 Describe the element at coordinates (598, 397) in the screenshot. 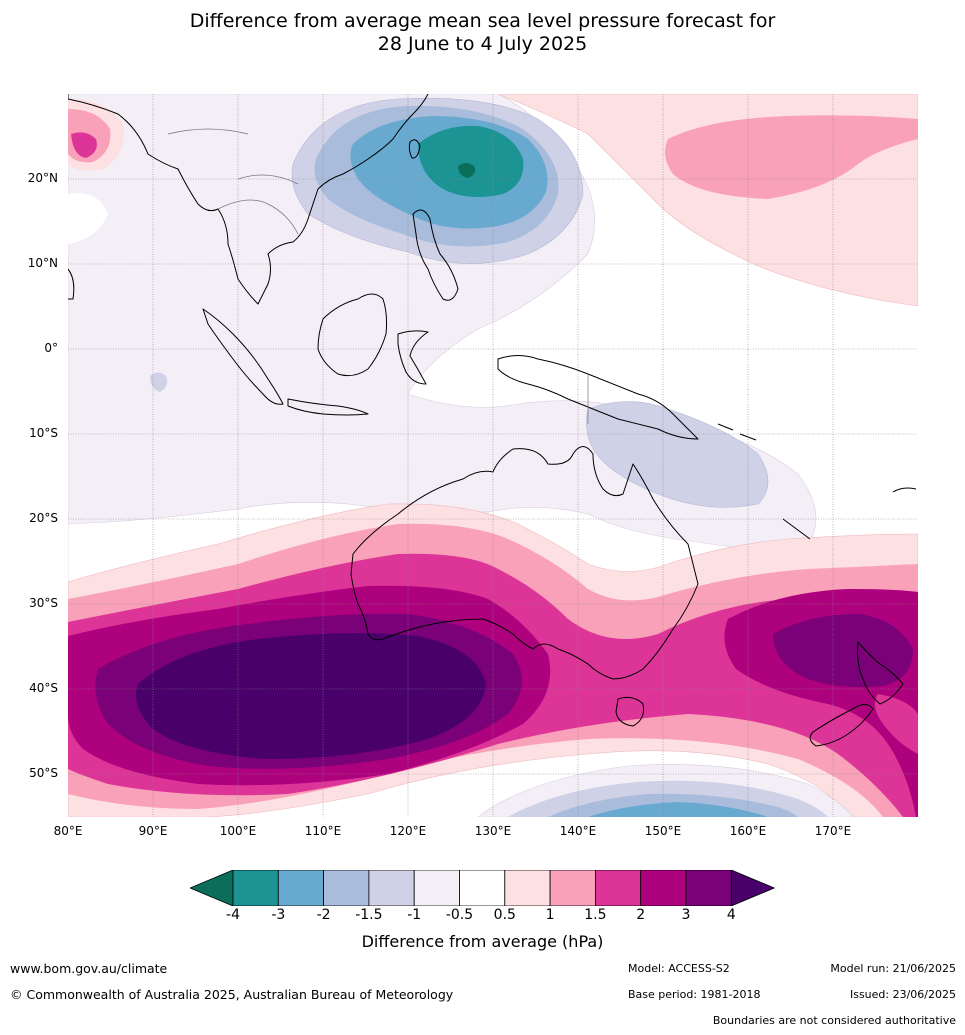

I see `coastline-new-guinea` at that location.